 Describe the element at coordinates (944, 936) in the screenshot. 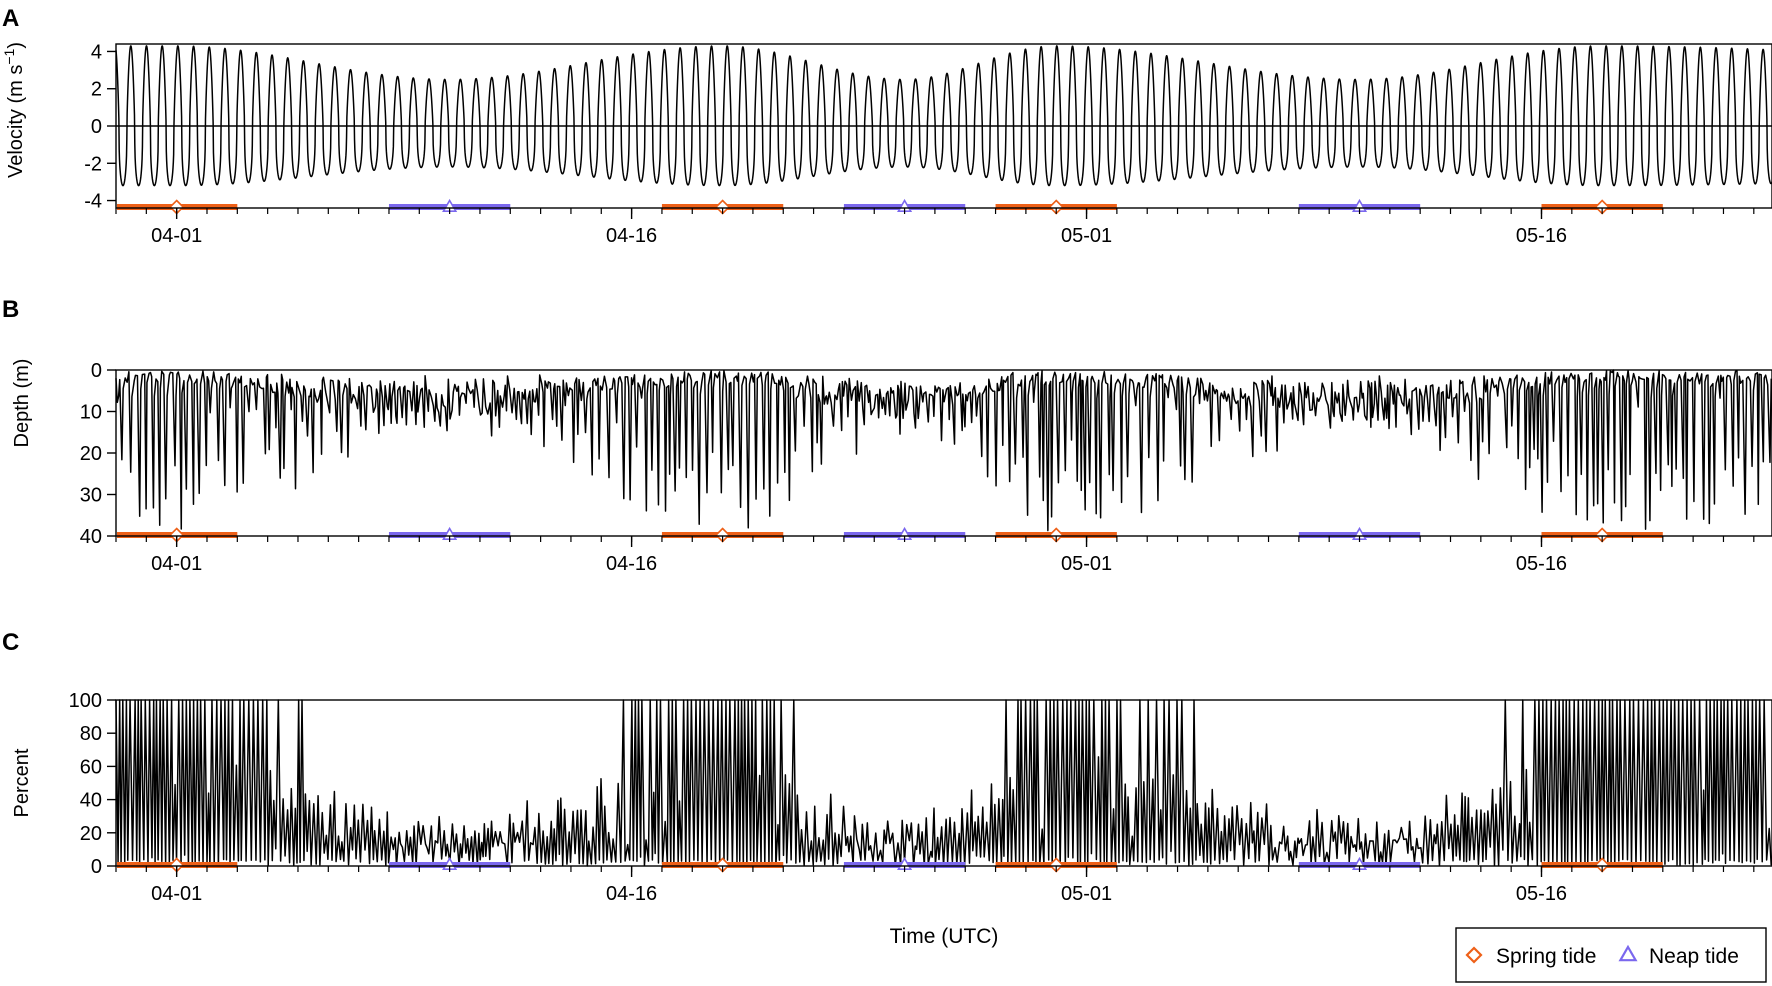

I see `x-axis-title: Time (UTC)` at that location.